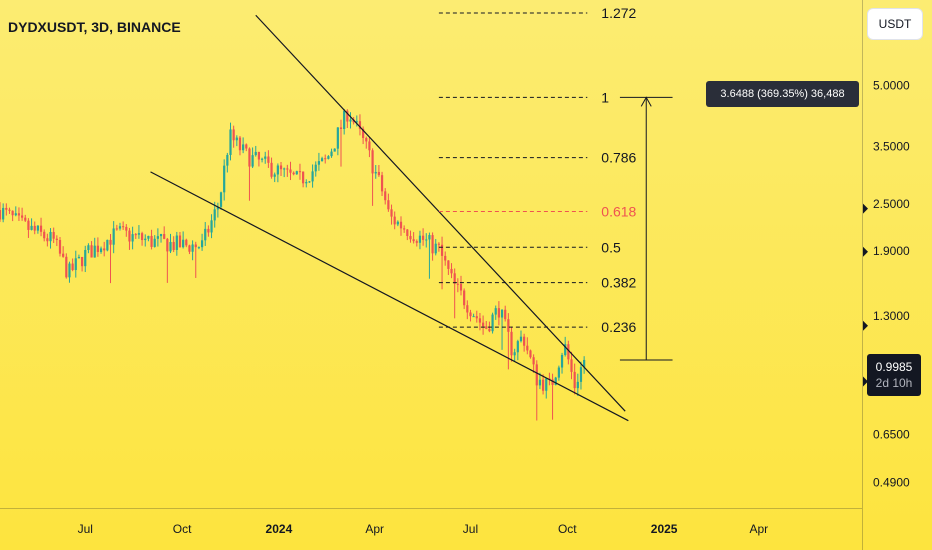 This screenshot has width=932, height=550. I want to click on price-range-measure, so click(646, 228).